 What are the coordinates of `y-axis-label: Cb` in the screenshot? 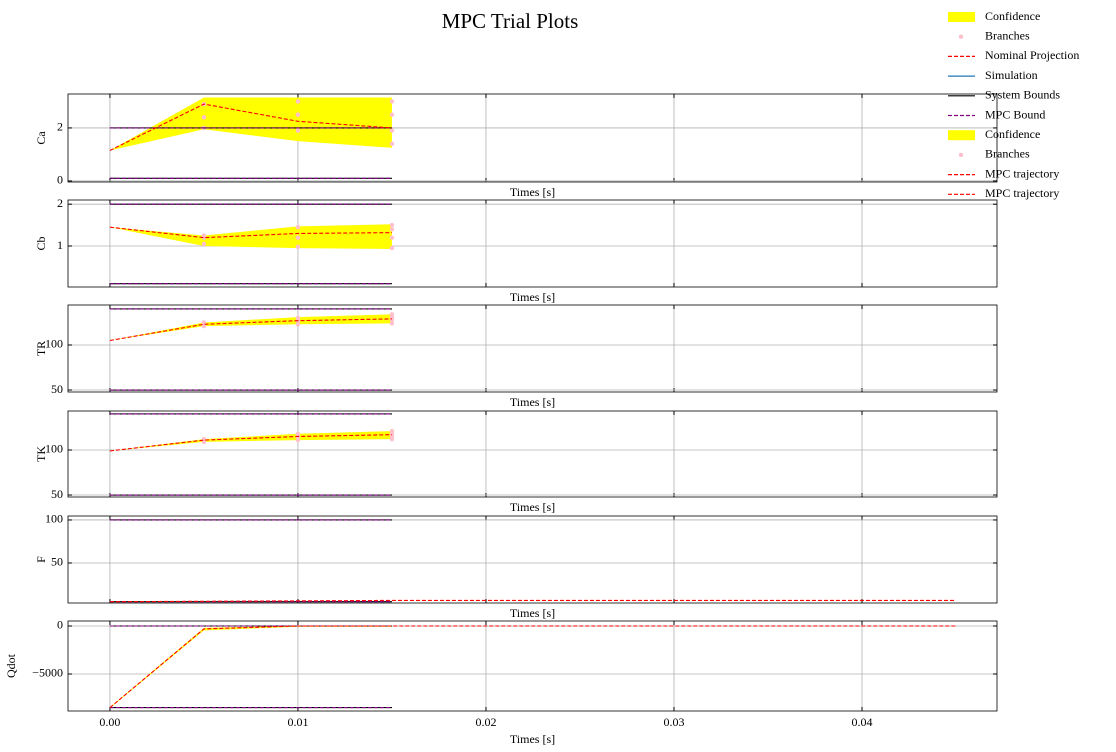 It's located at (41, 243).